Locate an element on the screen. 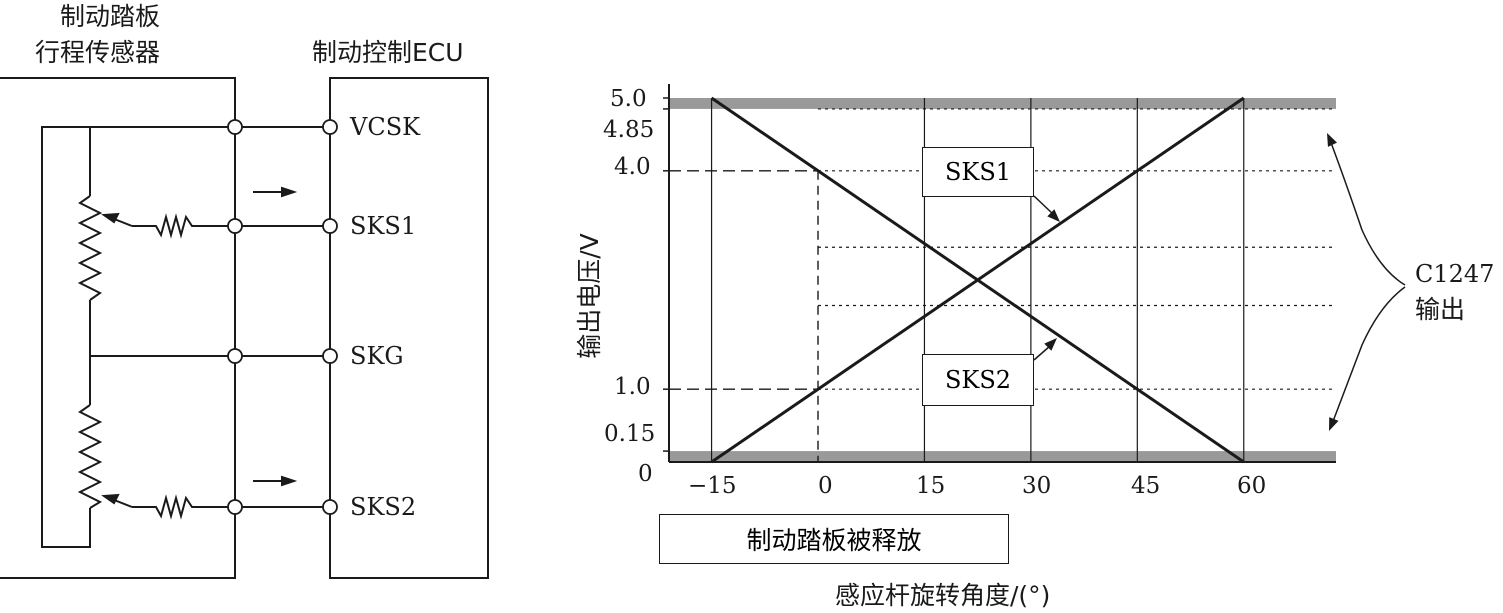  x-tick-label: −15 is located at coordinates (712, 486).